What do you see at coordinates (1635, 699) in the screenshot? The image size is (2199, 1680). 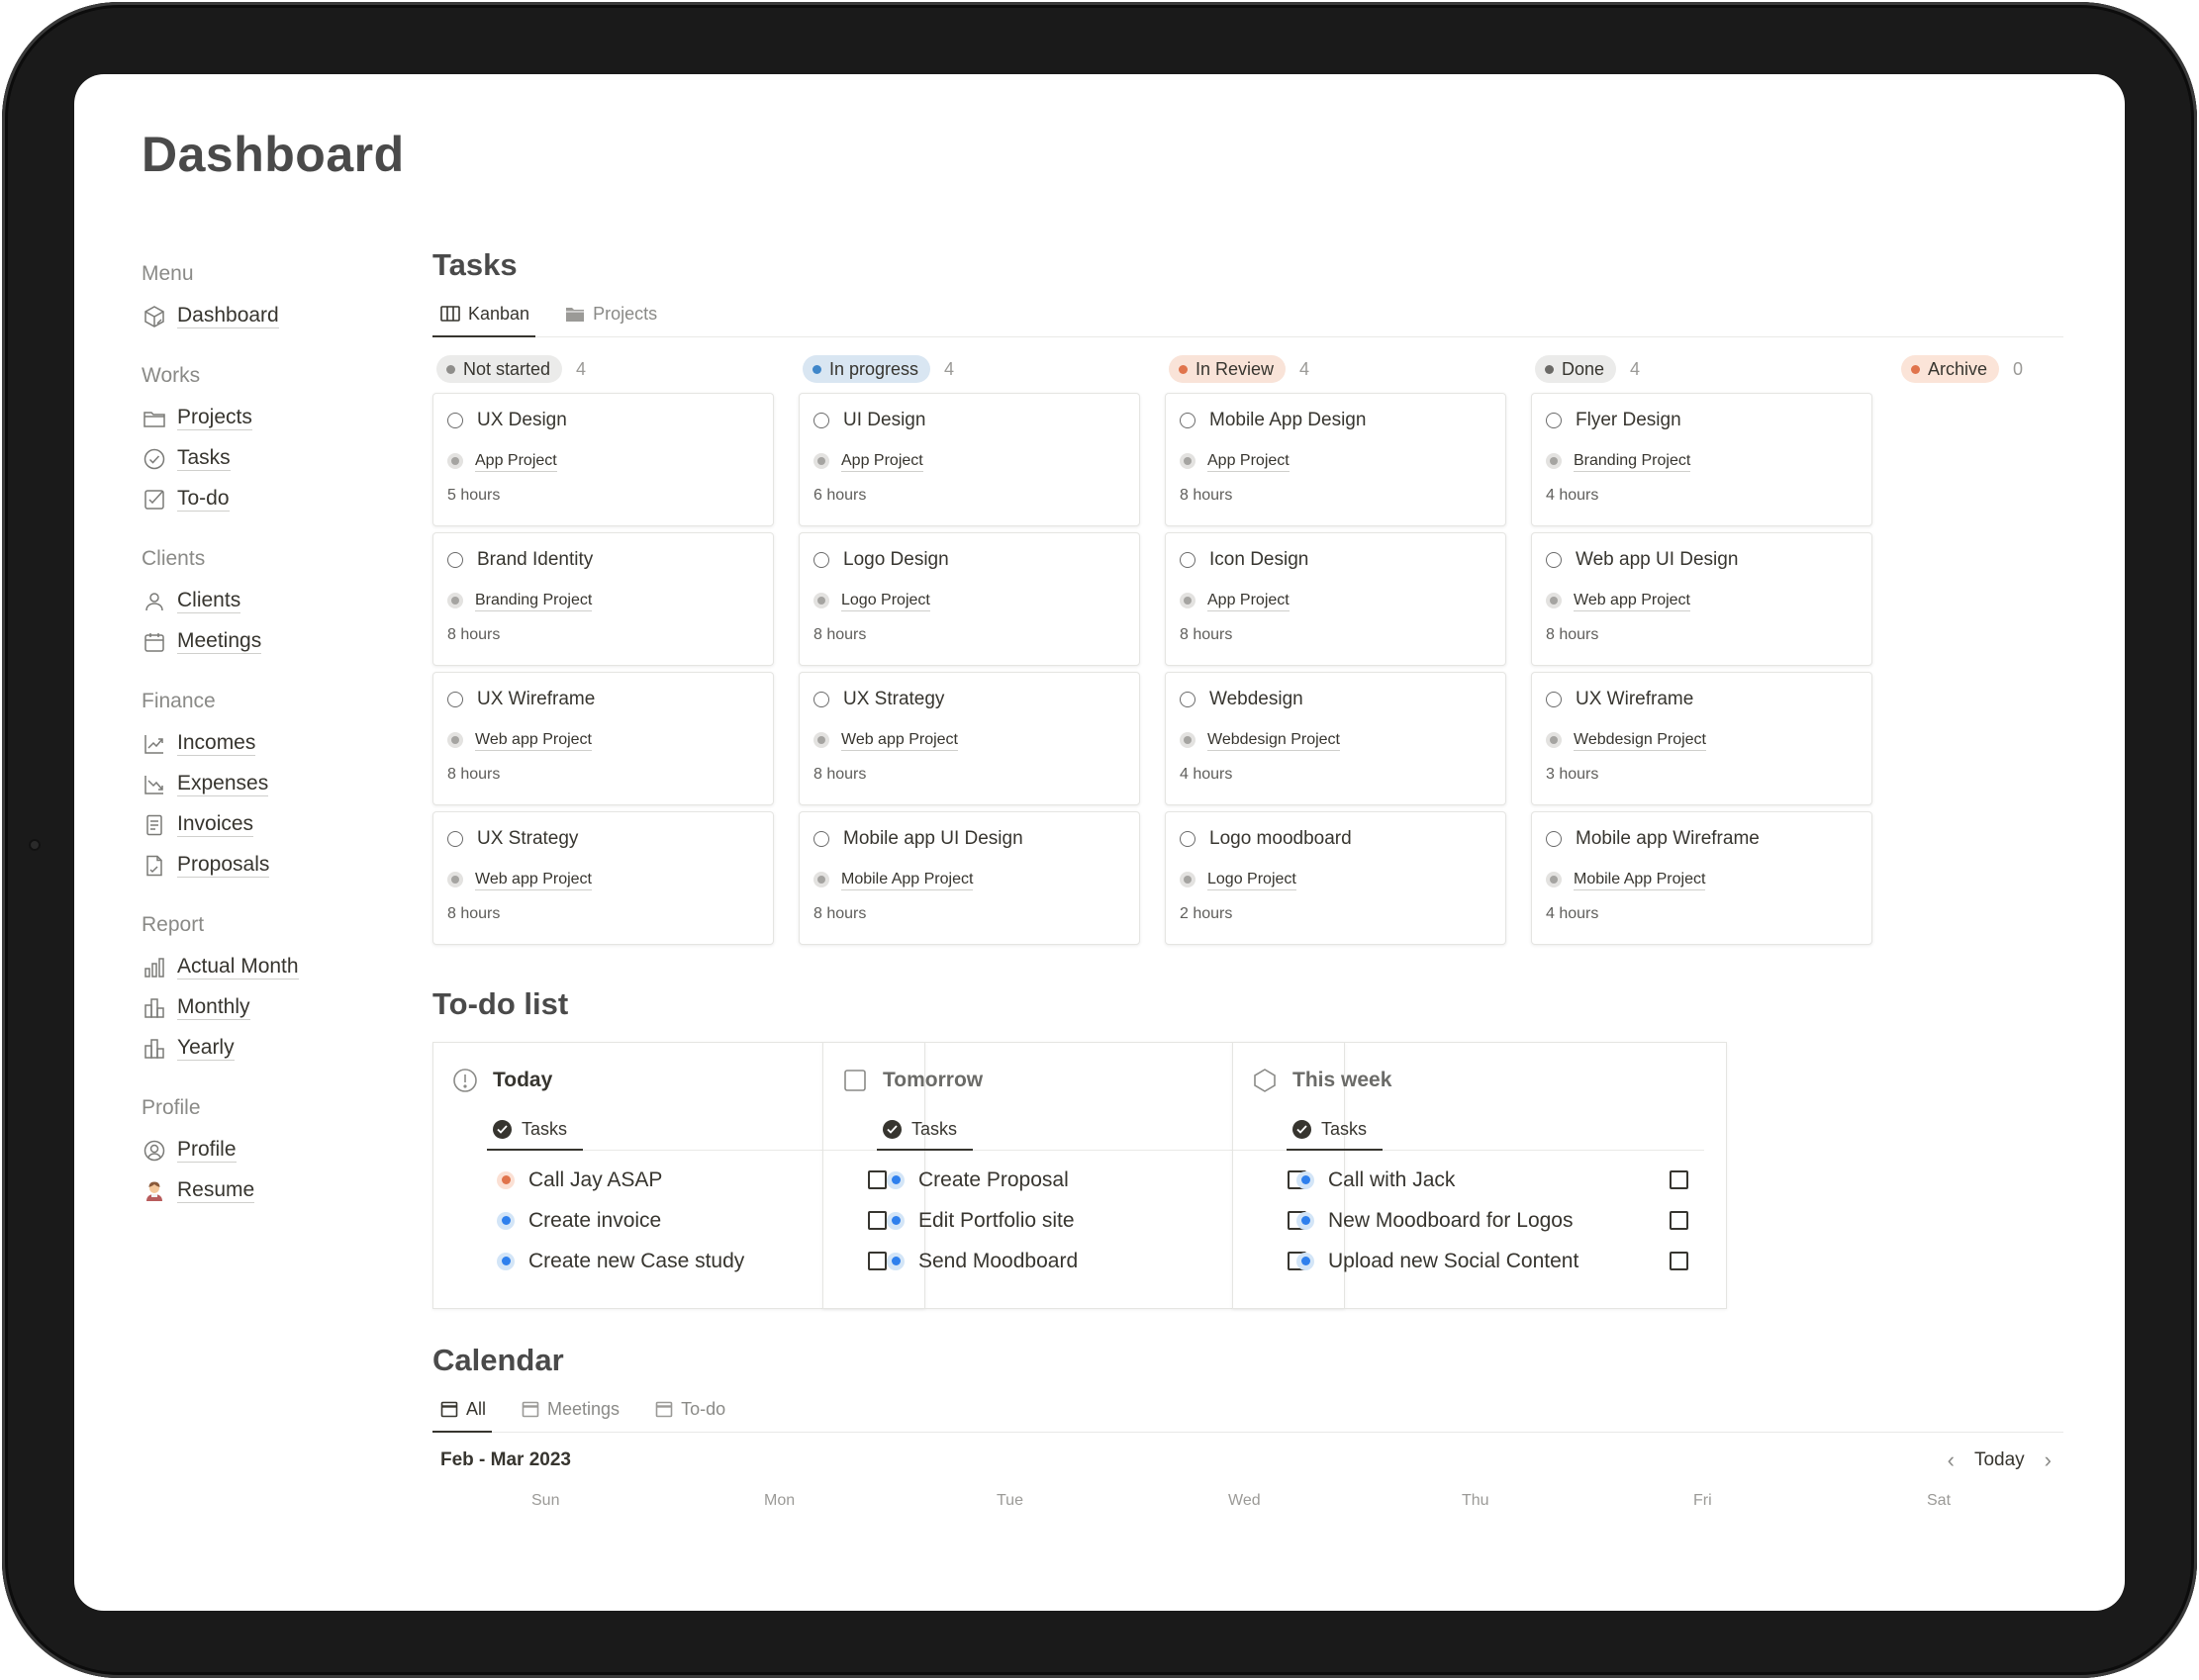 I see `task-title: UX Wireframe` at bounding box center [1635, 699].